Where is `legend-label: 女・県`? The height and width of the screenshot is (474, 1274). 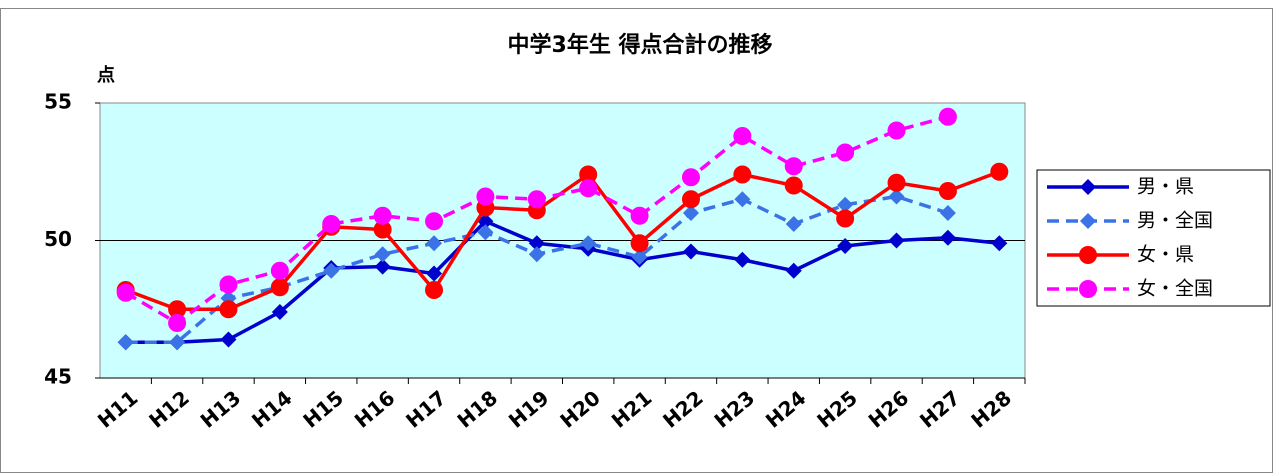
legend-label: 女・県 is located at coordinates (1165, 255).